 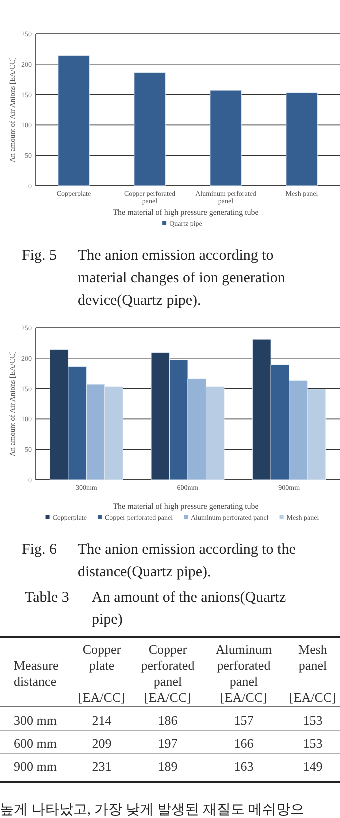 I want to click on data-label: 149, so click(x=313, y=766).